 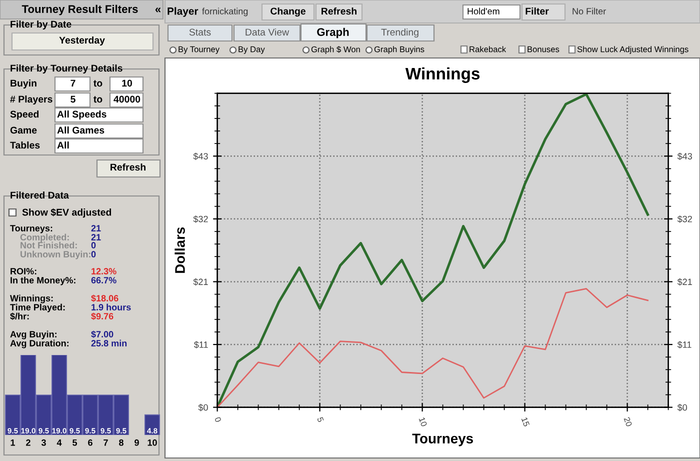 I want to click on text: Graph, so click(x=333, y=33).